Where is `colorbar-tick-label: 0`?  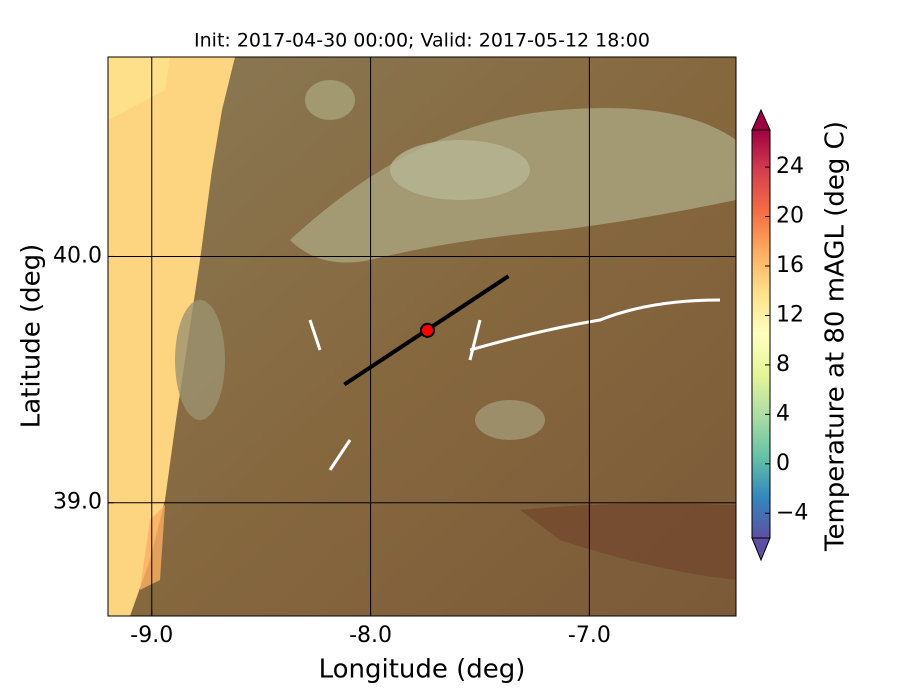 colorbar-tick-label: 0 is located at coordinates (783, 463).